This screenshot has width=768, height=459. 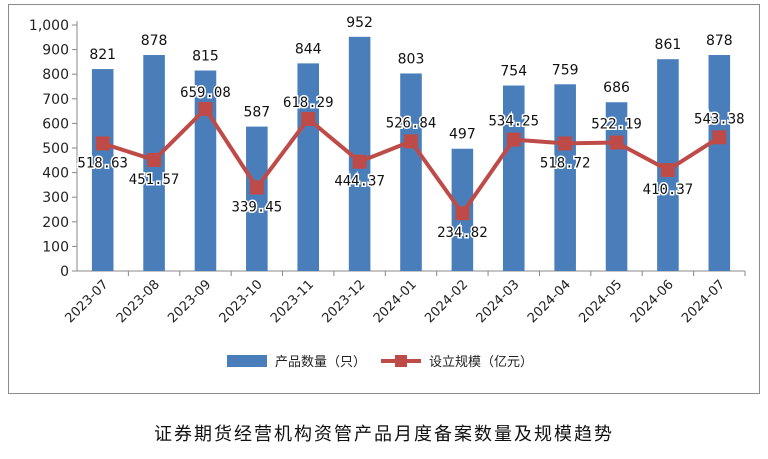 I want to click on x-tick-label: 2024-04, so click(x=549, y=301).